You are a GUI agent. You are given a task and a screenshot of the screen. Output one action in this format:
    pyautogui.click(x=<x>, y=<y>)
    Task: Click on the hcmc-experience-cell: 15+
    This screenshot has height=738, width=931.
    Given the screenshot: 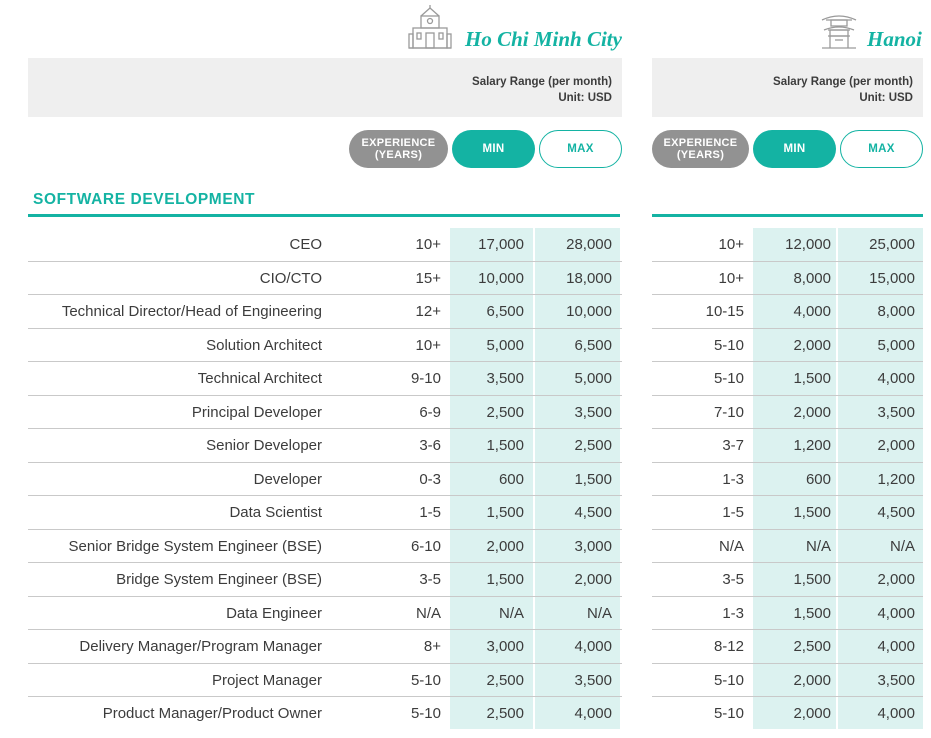 What is the action you would take?
    pyautogui.click(x=428, y=278)
    